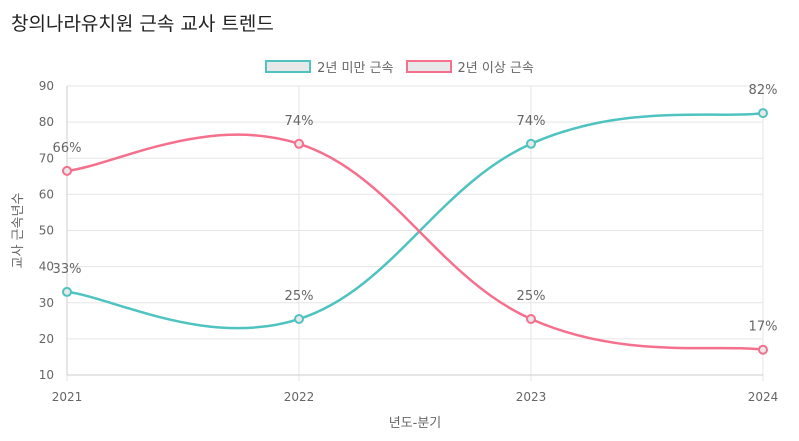 This screenshot has width=799, height=441. Describe the element at coordinates (46, 303) in the screenshot. I see `y-tick-label: 30` at that location.